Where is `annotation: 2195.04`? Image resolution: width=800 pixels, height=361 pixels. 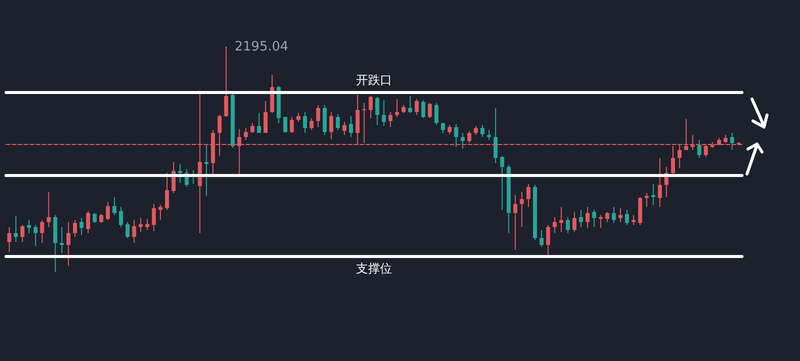 annotation: 2195.04 is located at coordinates (261, 47).